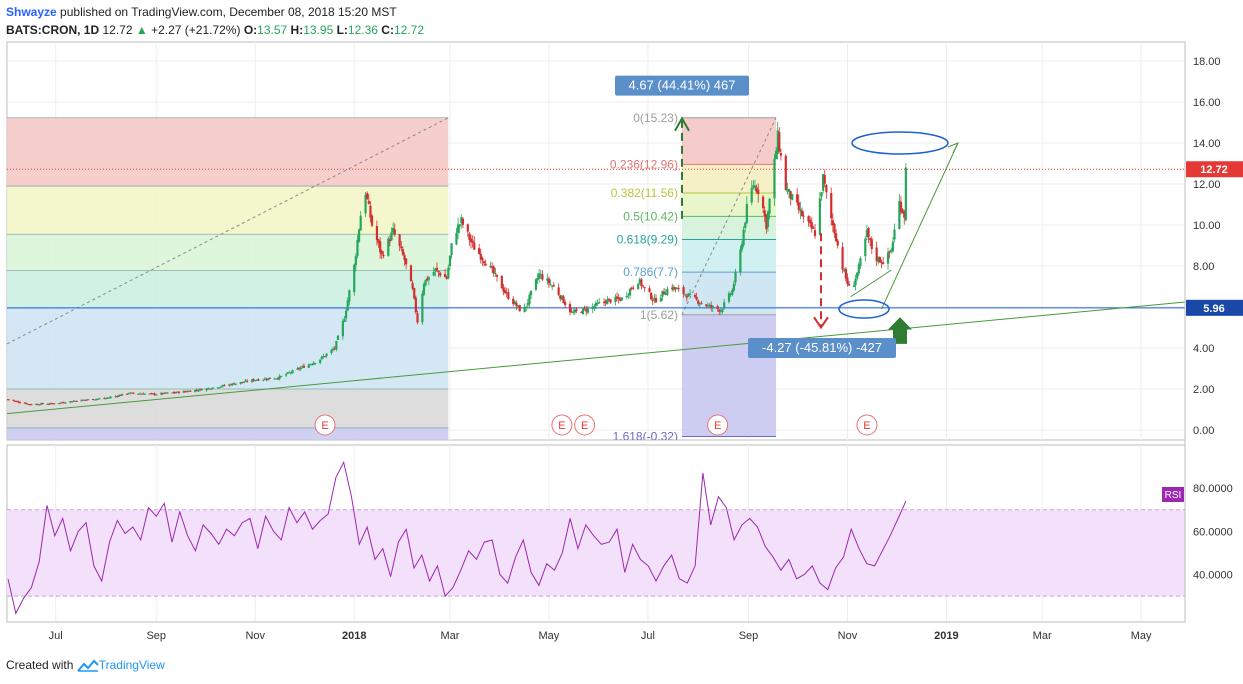  Describe the element at coordinates (900, 330) in the screenshot. I see `big-up-arrow-icon` at that location.